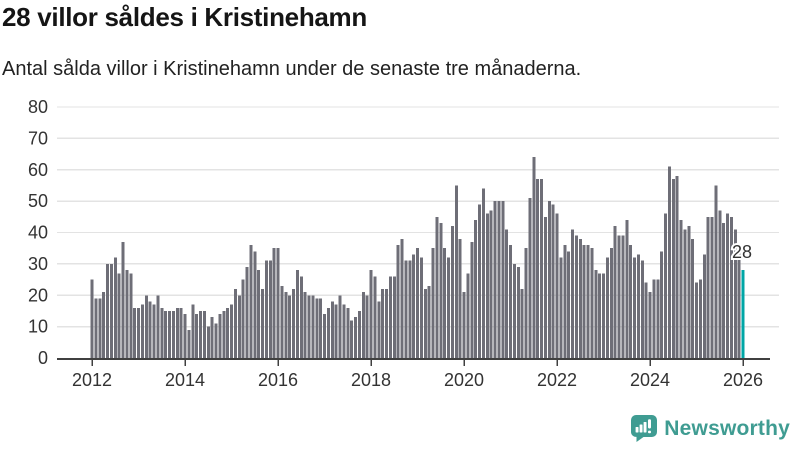  I want to click on x-axis-label: 2016, so click(278, 380).